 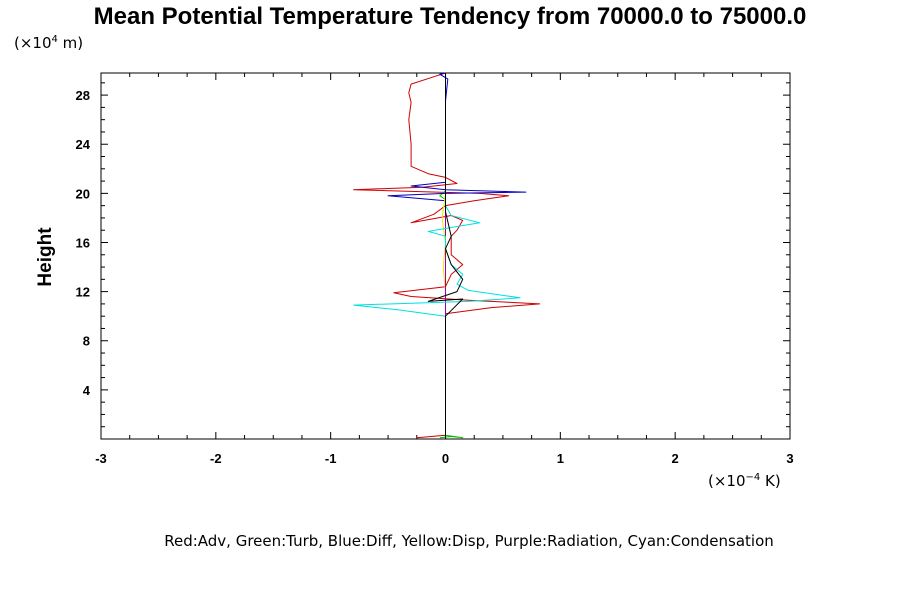 I want to click on y-tick-label: 24, so click(x=83, y=144).